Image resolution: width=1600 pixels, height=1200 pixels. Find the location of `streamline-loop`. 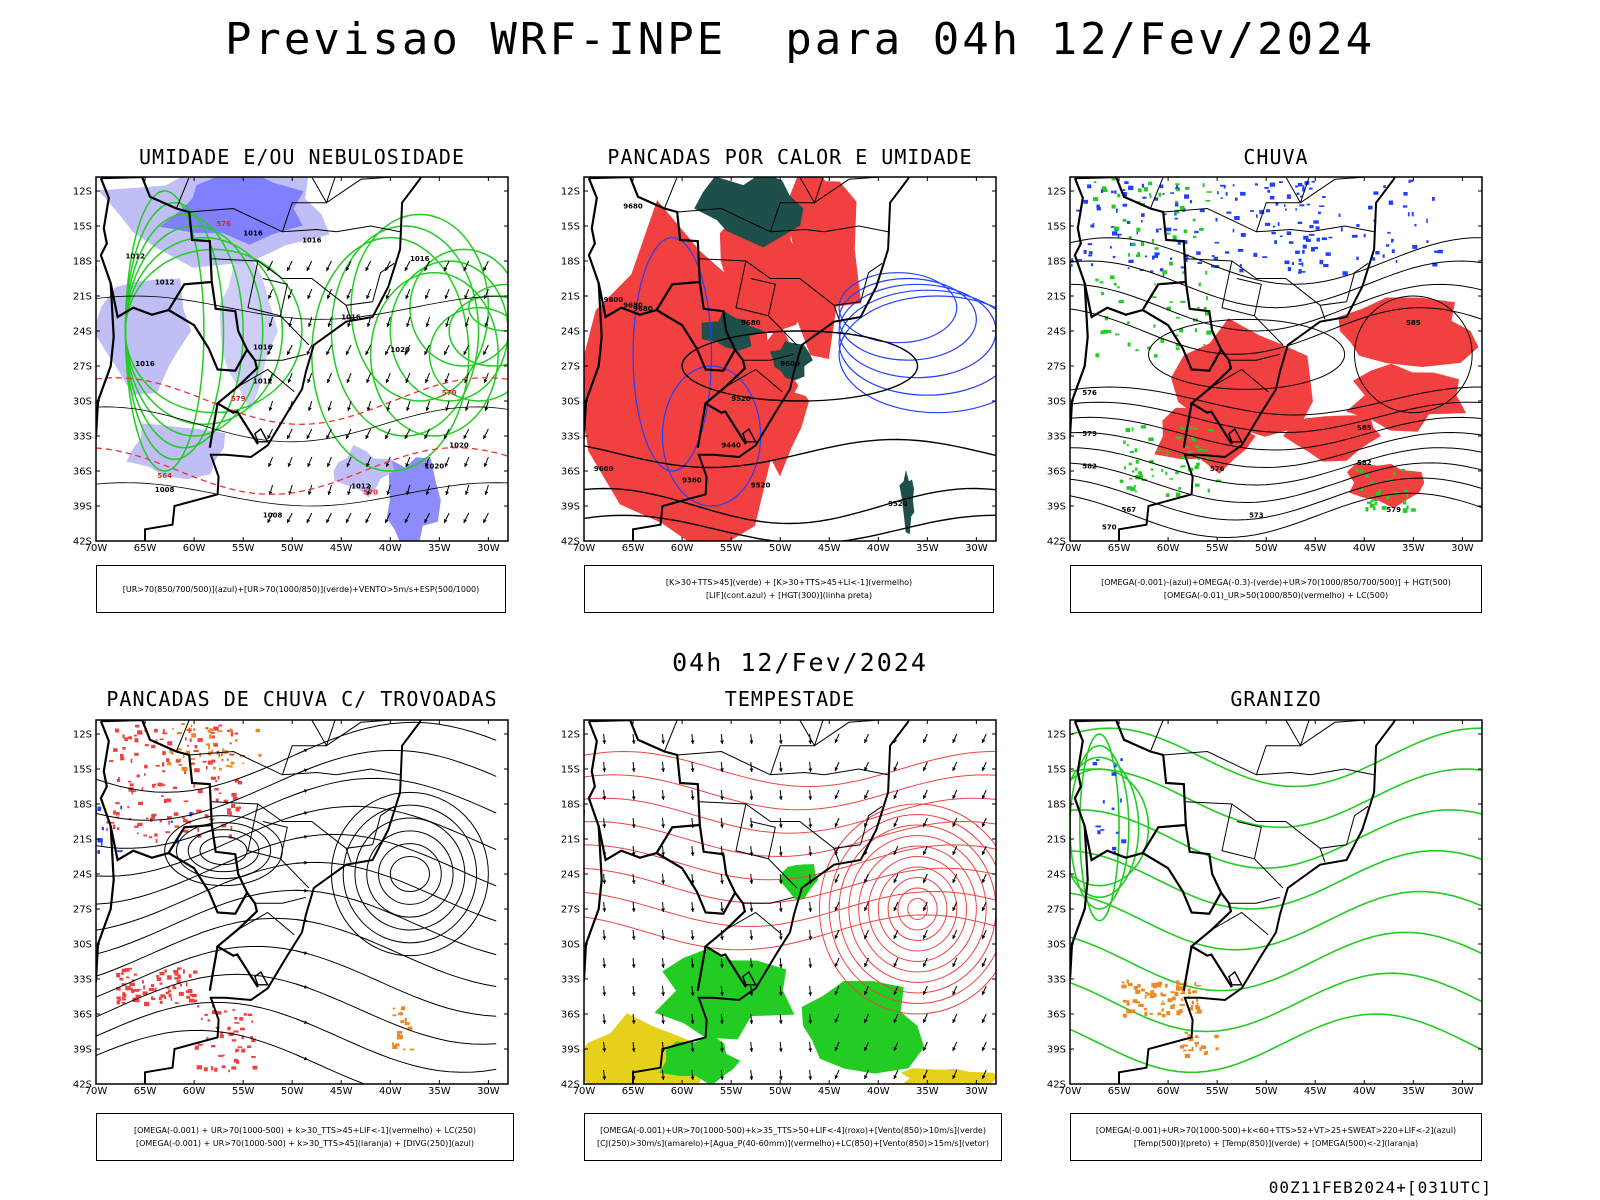

streamline-loop is located at coordinates (410, 874).